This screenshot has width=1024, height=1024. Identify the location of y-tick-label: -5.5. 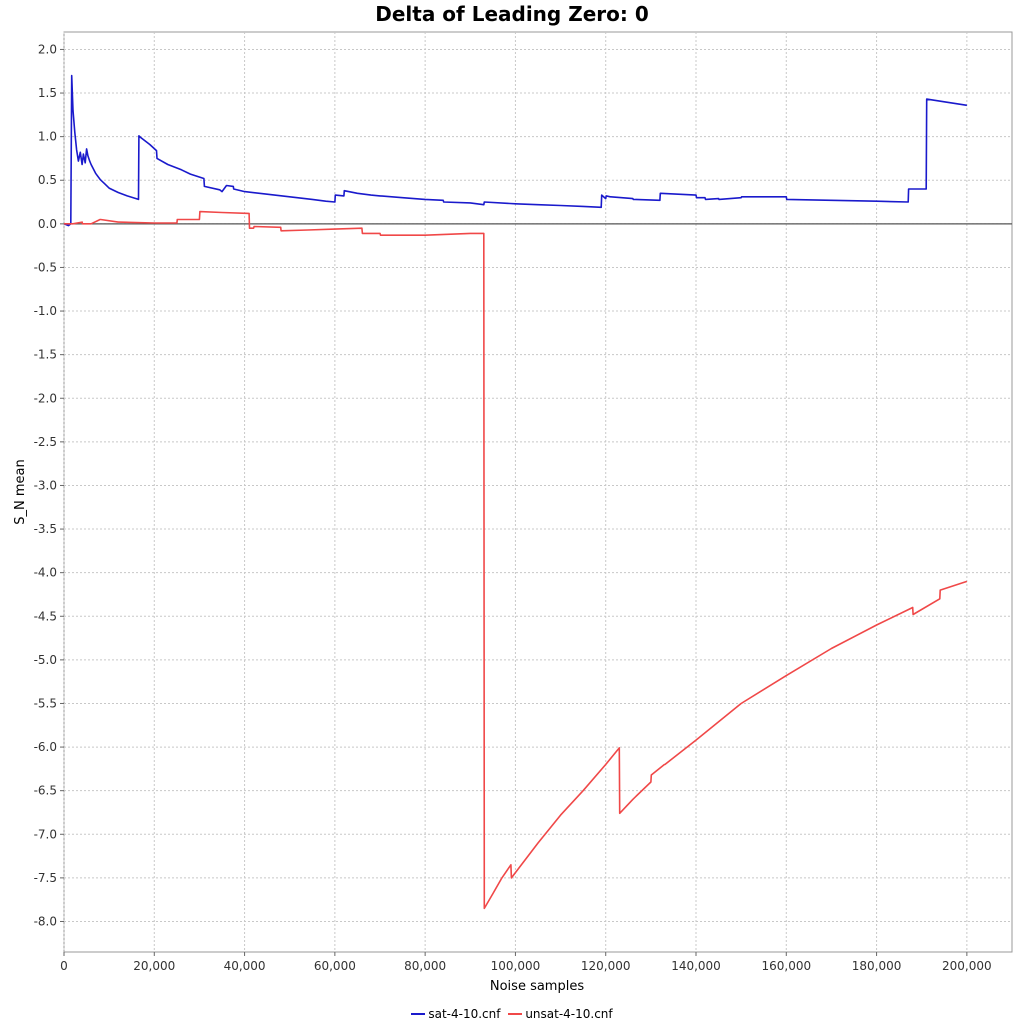
(45, 703).